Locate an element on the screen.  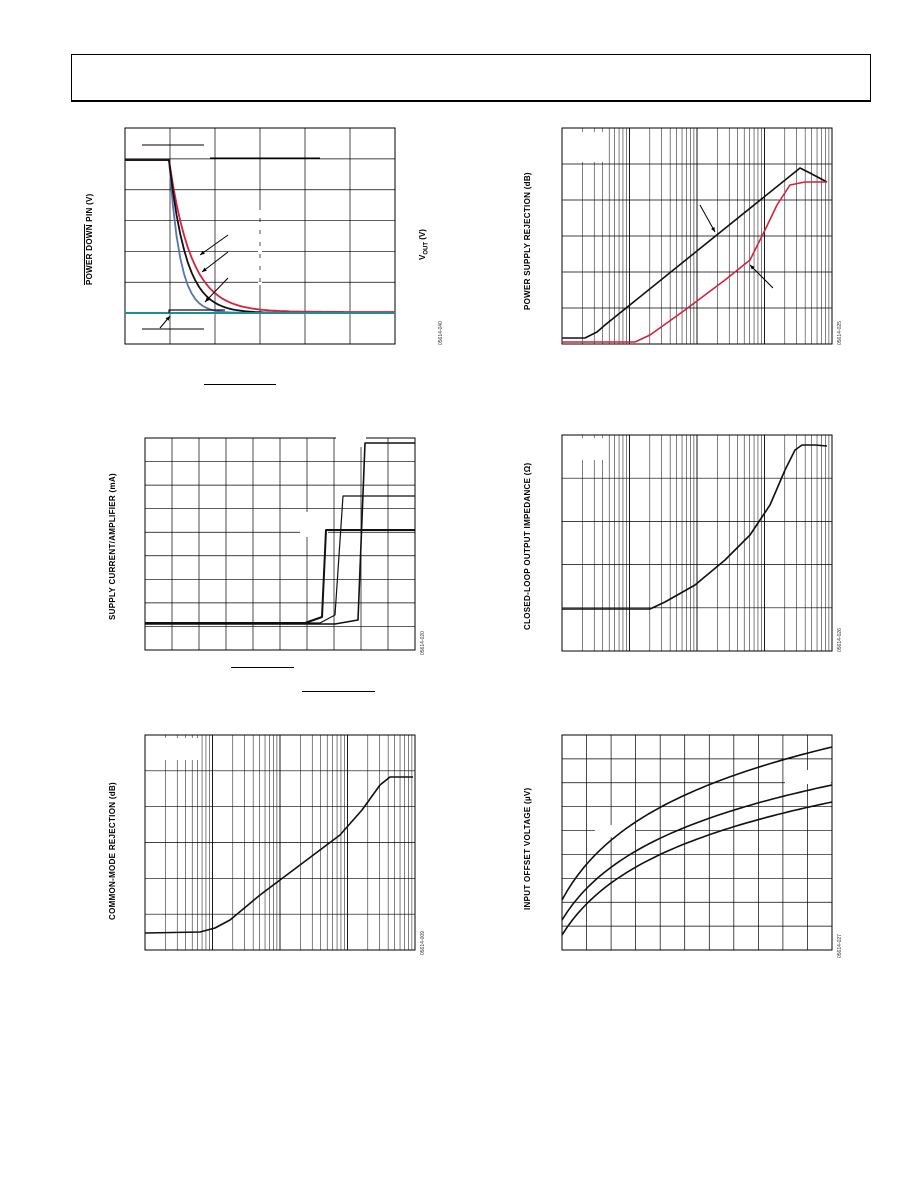
series-pin-step is located at coordinates (196, 311).